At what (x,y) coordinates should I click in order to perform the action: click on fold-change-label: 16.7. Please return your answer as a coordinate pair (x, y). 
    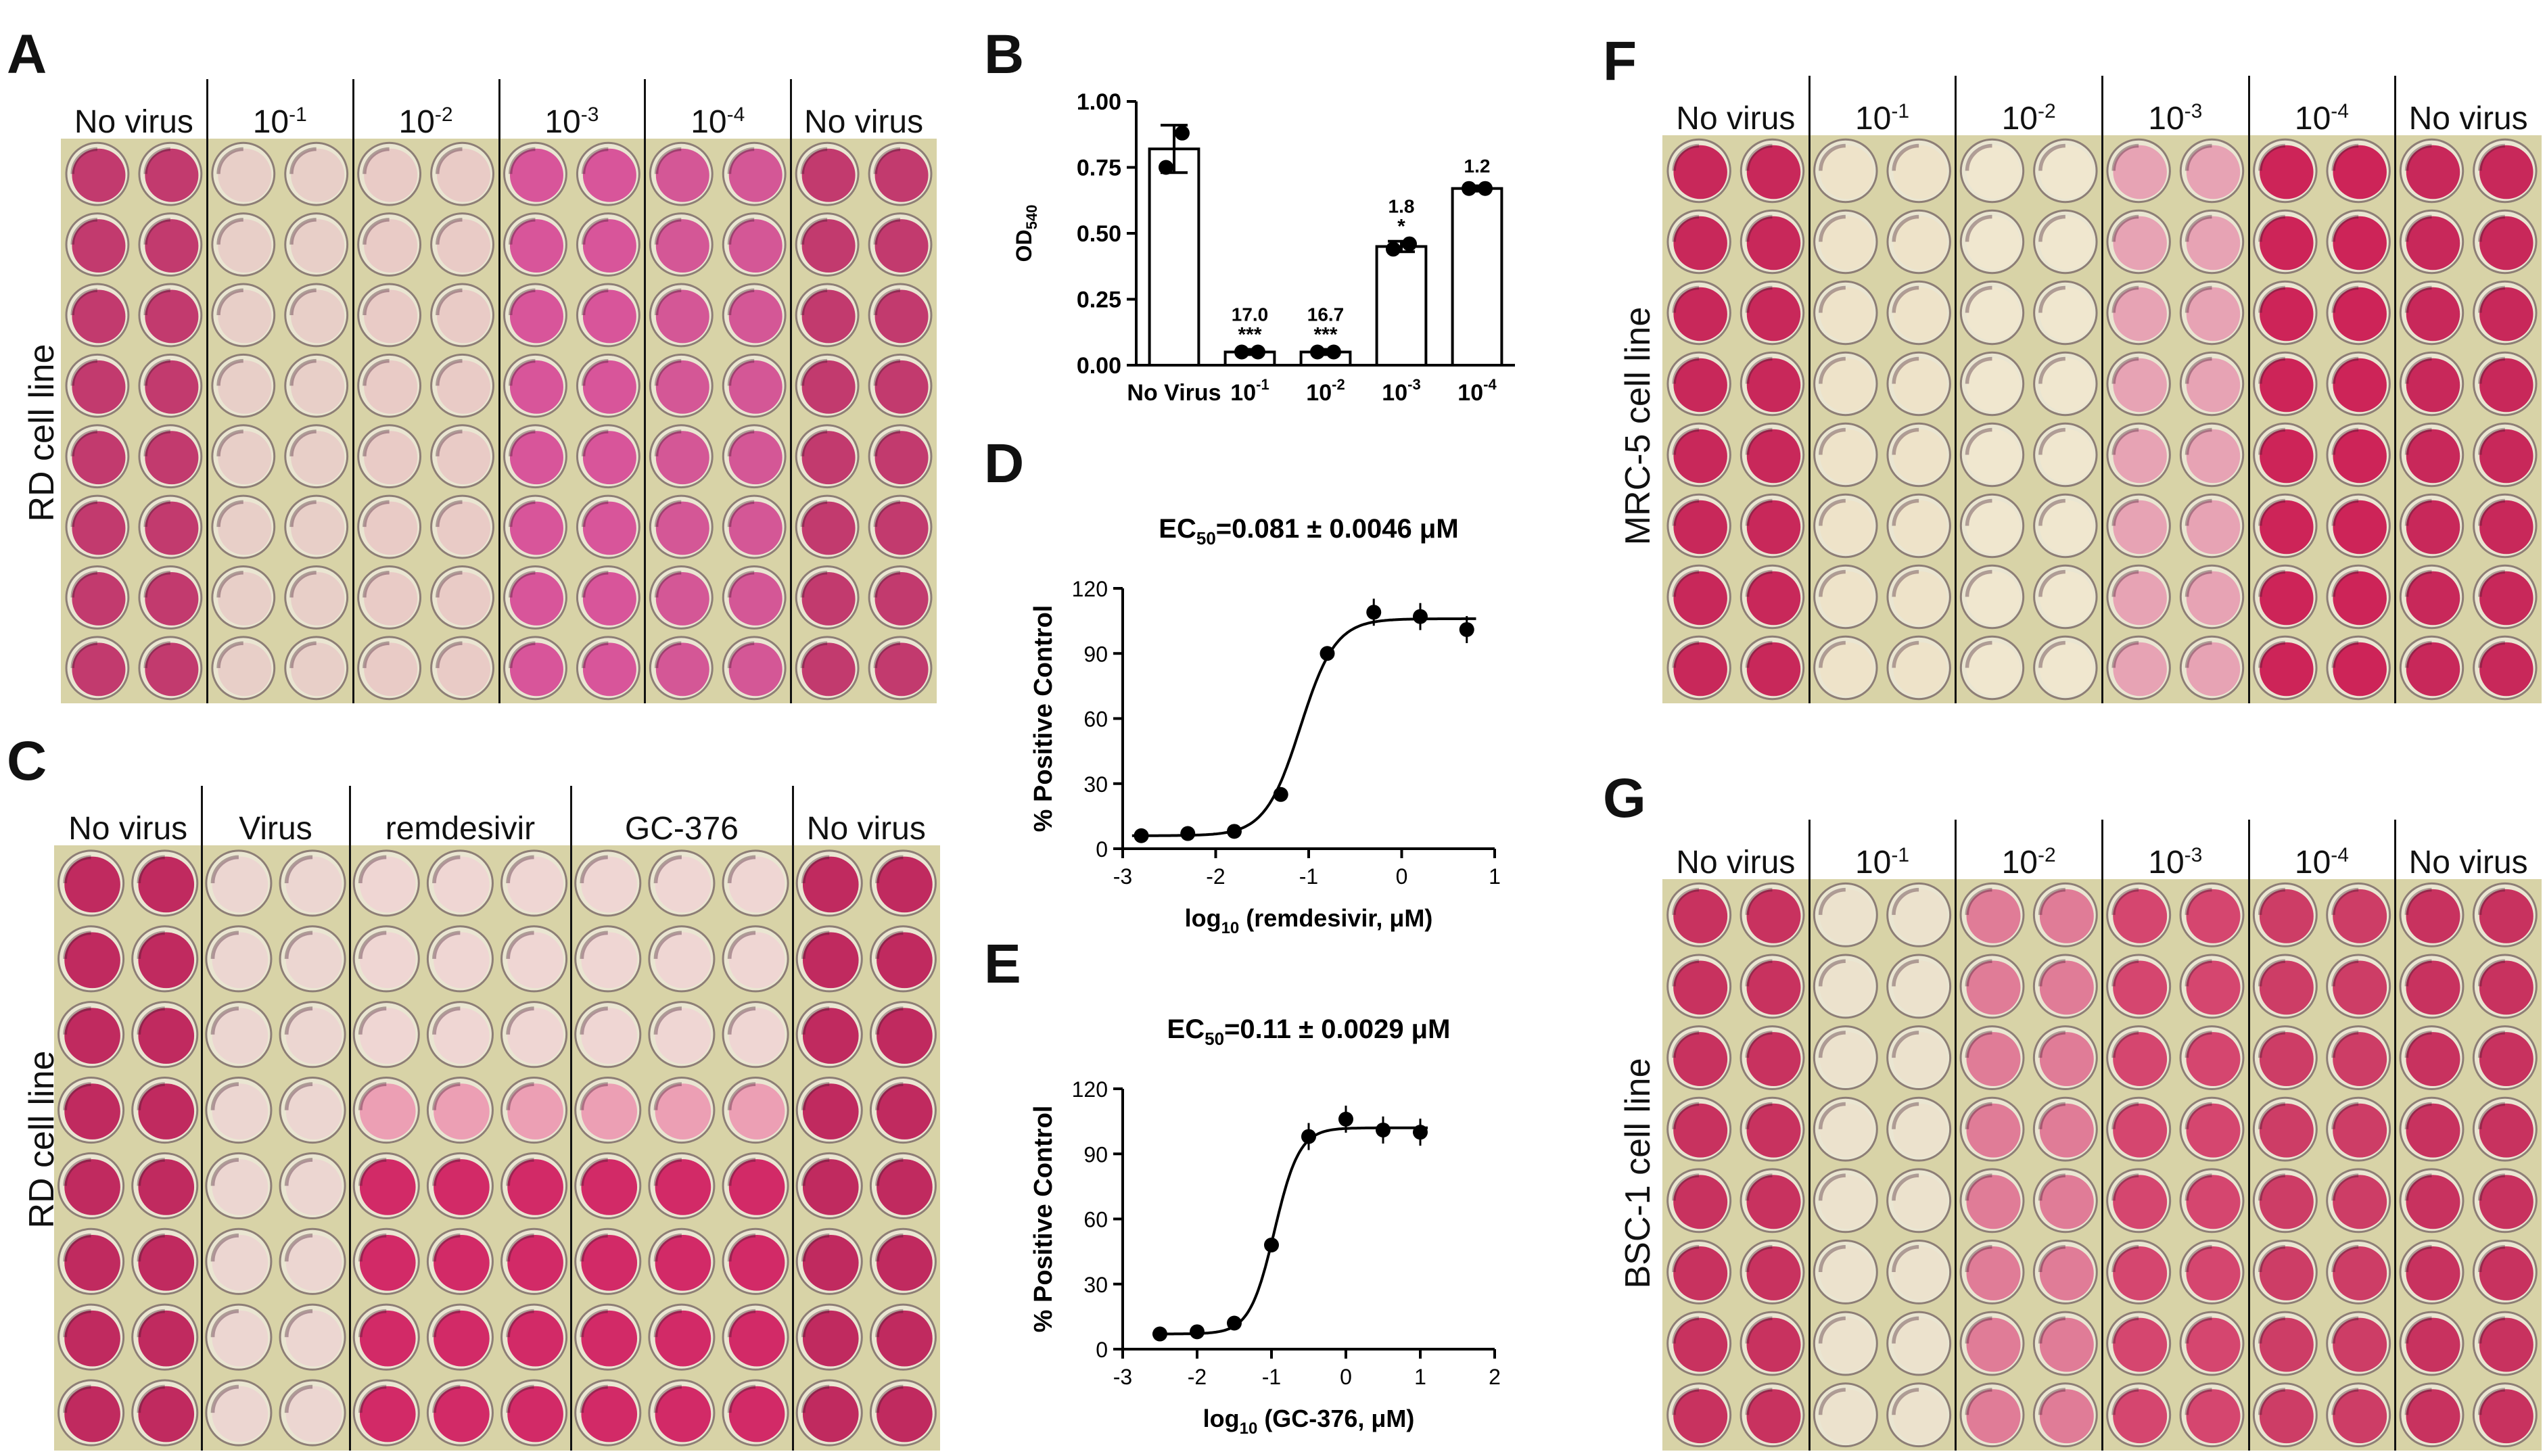
    Looking at the image, I should click on (1326, 315).